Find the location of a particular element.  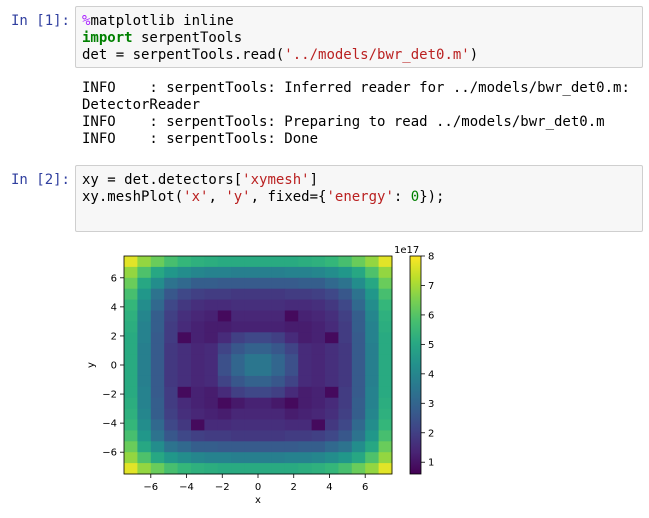

x-tick-label: 4 is located at coordinates (329, 487).